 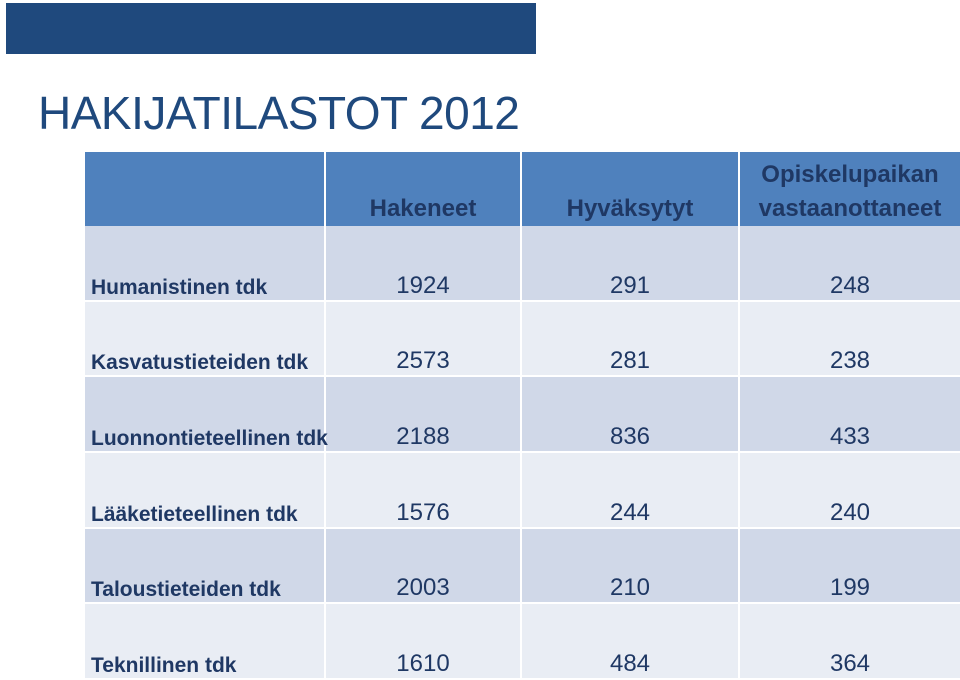 I want to click on cell-hakeneet: 1610, so click(x=424, y=641).